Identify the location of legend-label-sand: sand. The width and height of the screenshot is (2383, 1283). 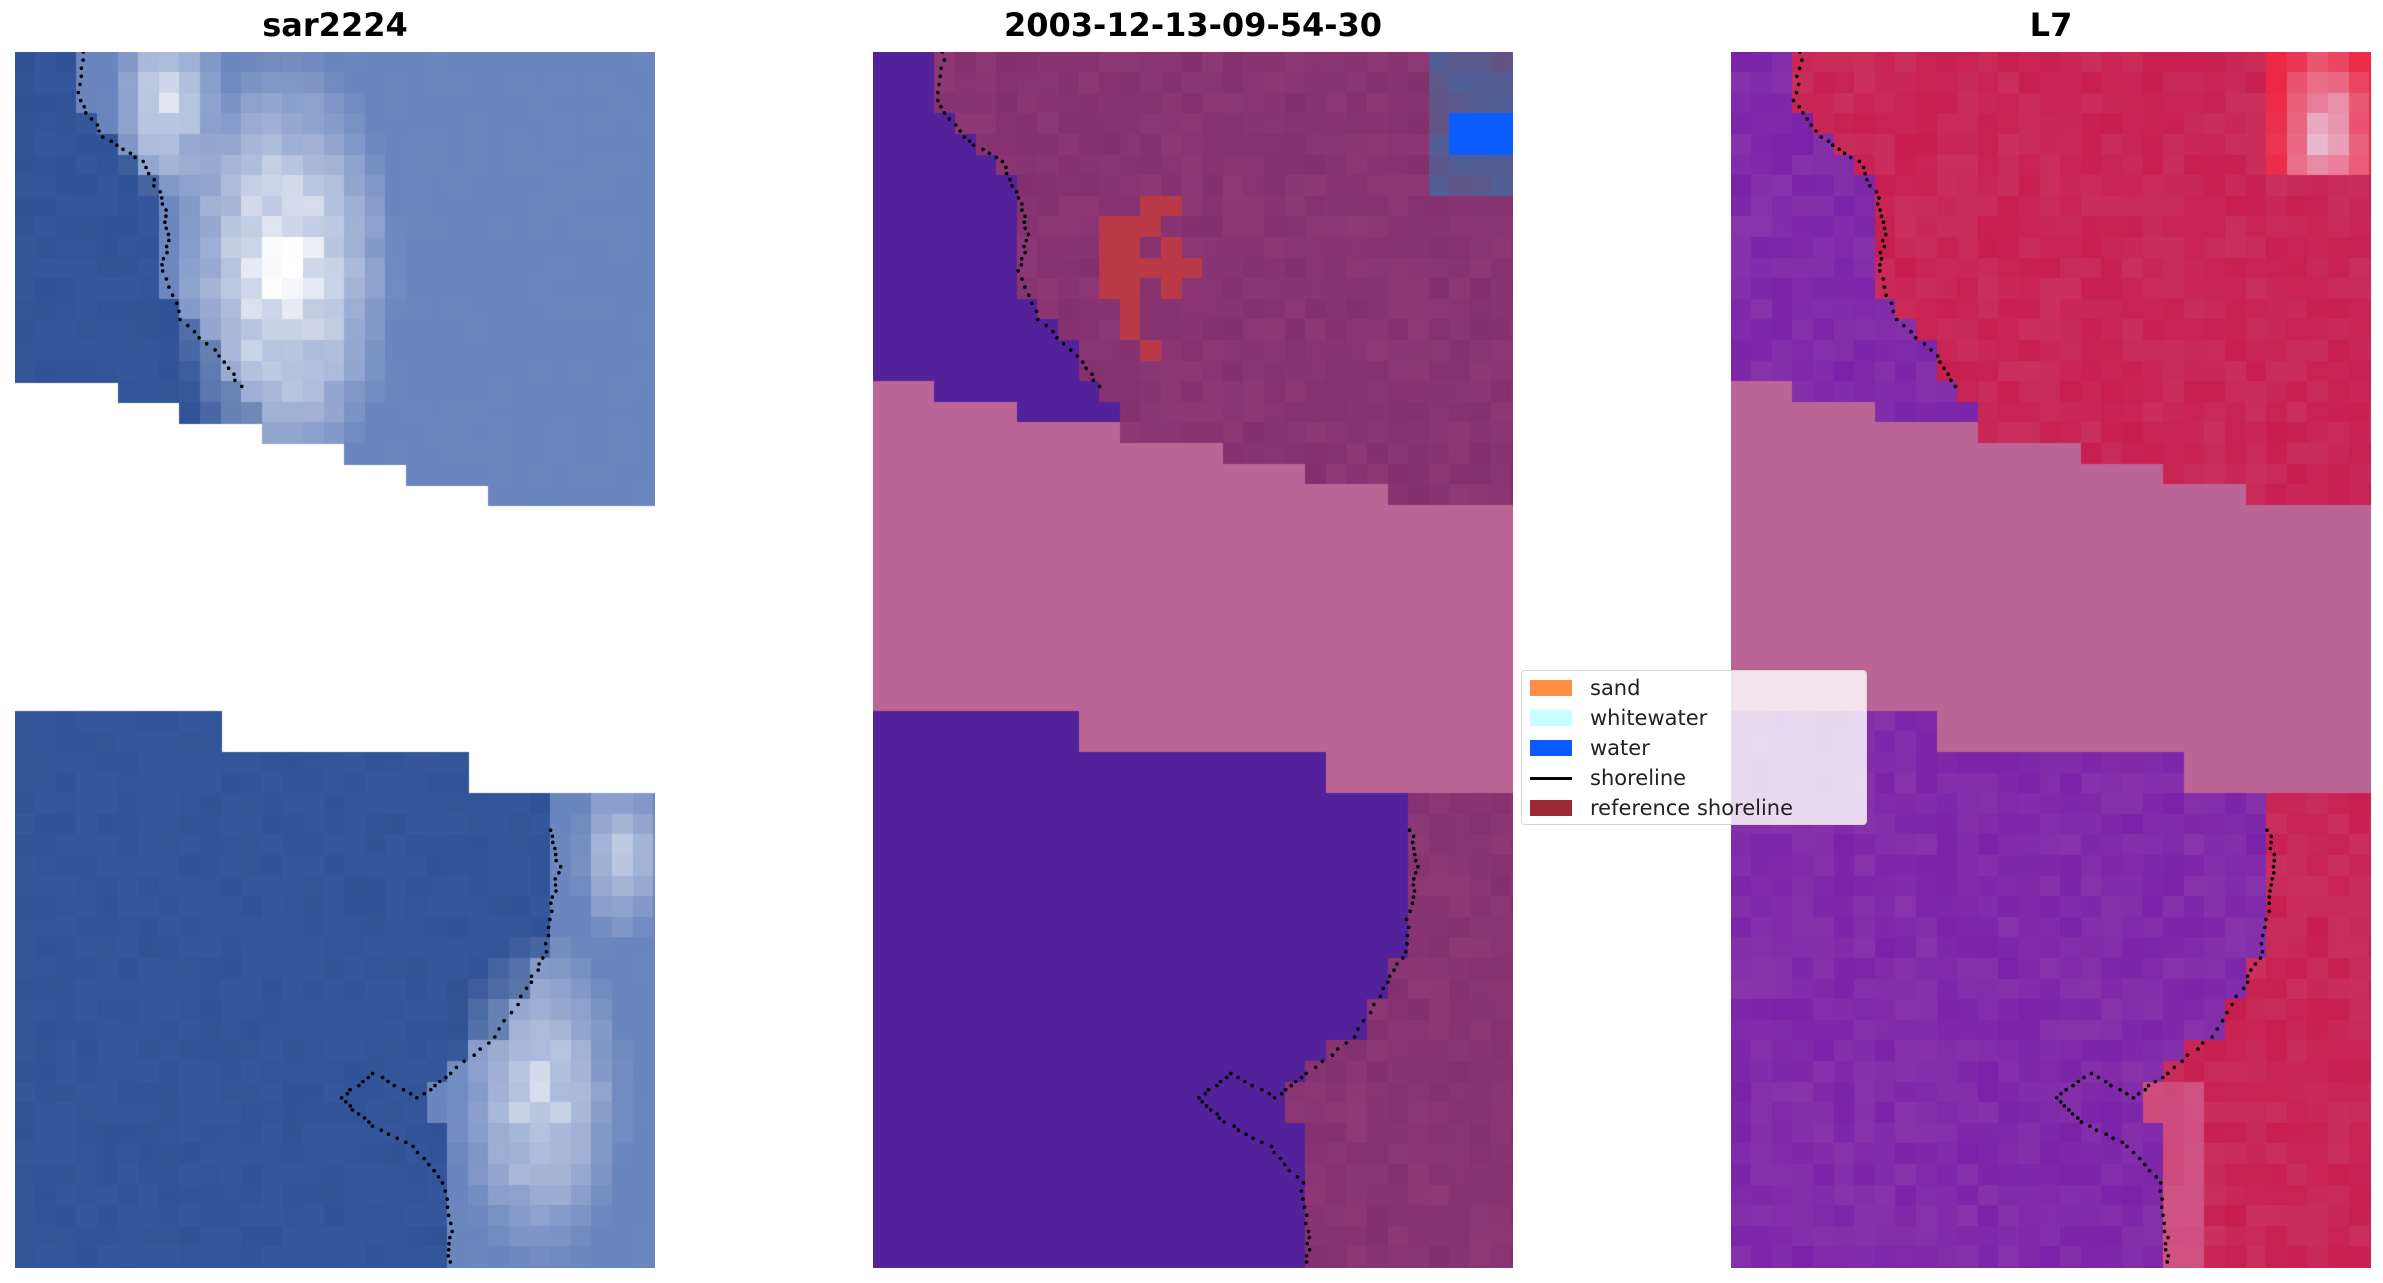
(1615, 688).